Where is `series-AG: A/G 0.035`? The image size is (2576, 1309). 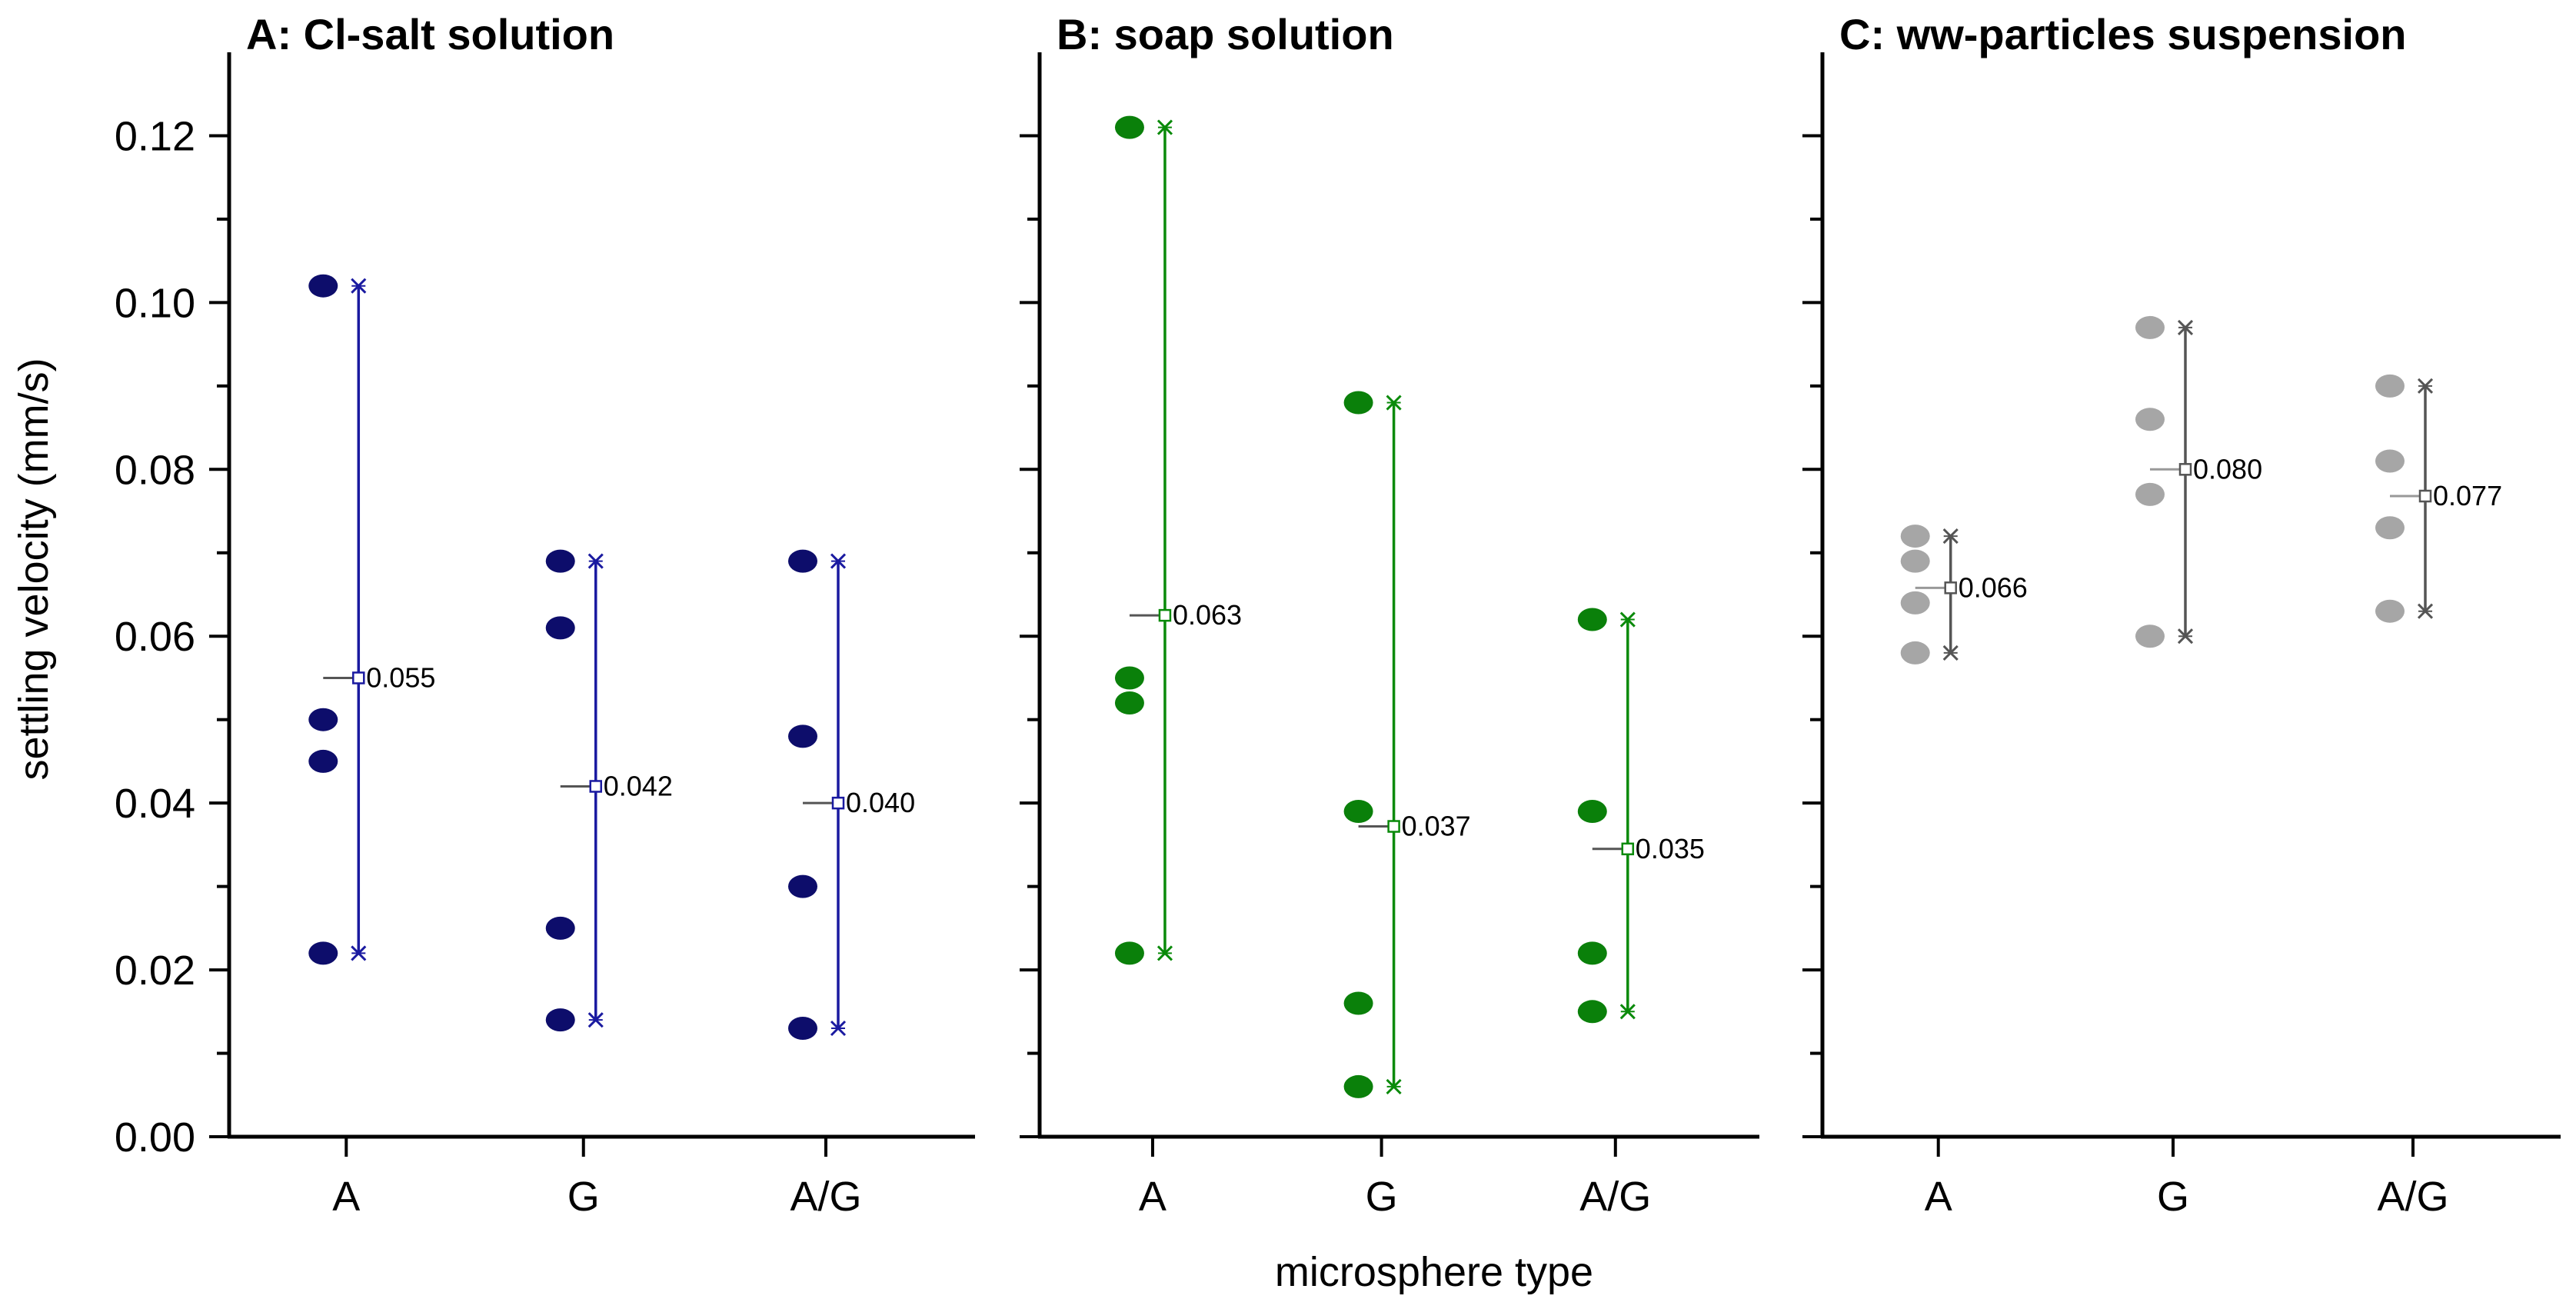
series-AG: A/G 0.035 is located at coordinates (1641, 914).